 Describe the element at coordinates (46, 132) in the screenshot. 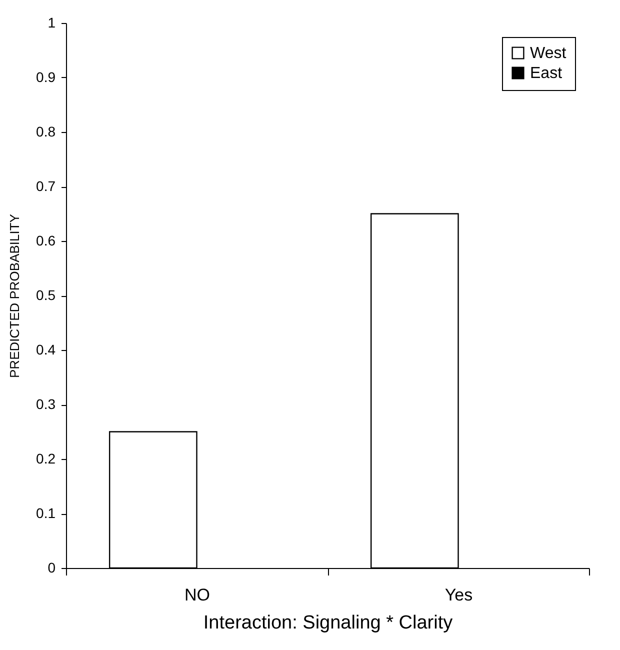

I see `y-tick-label: 0.8` at that location.